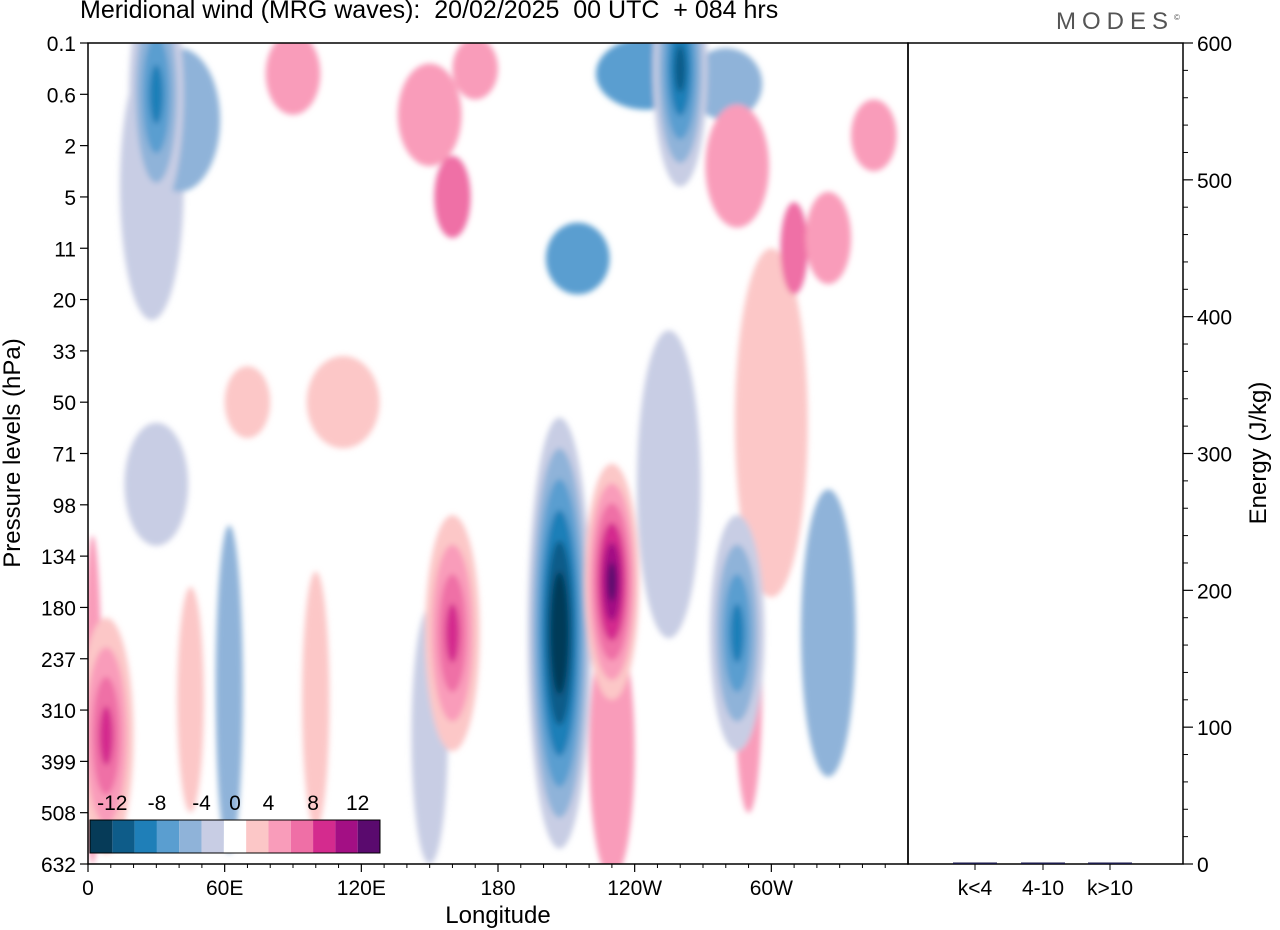 The image size is (1280, 930). What do you see at coordinates (157, 803) in the screenshot?
I see `colorbar-tick-label: -8` at bounding box center [157, 803].